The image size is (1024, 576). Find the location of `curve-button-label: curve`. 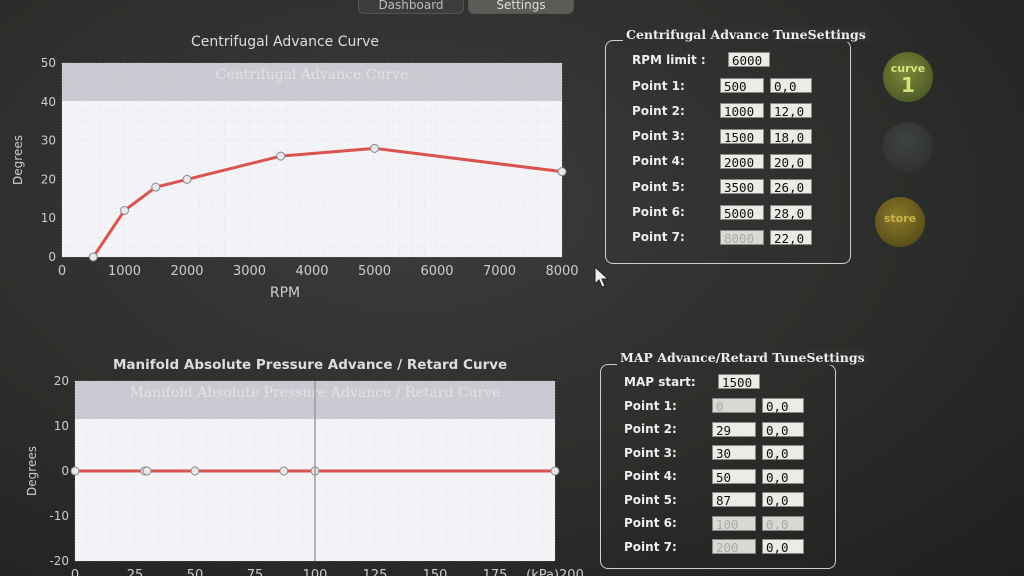

curve-button-label: curve is located at coordinates (908, 68).